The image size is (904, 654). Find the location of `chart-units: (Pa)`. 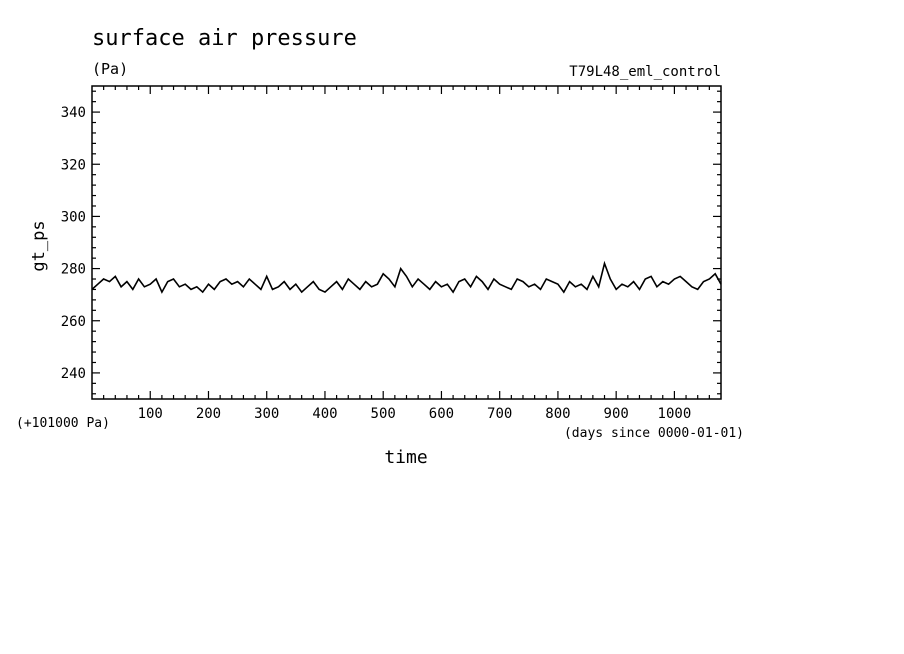

chart-units: (Pa) is located at coordinates (110, 69).